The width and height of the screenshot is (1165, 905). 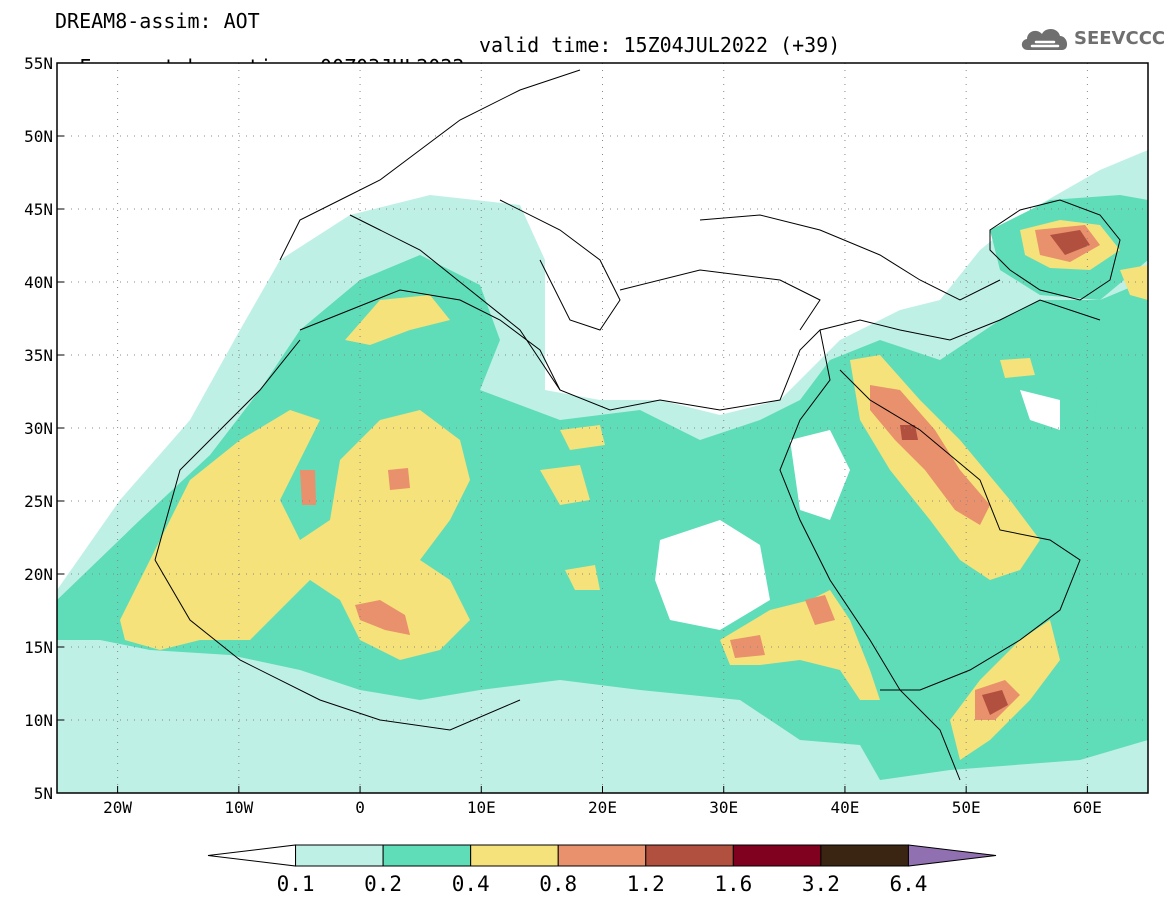 I want to click on lat-tick-label: 45N, so click(x=38, y=209).